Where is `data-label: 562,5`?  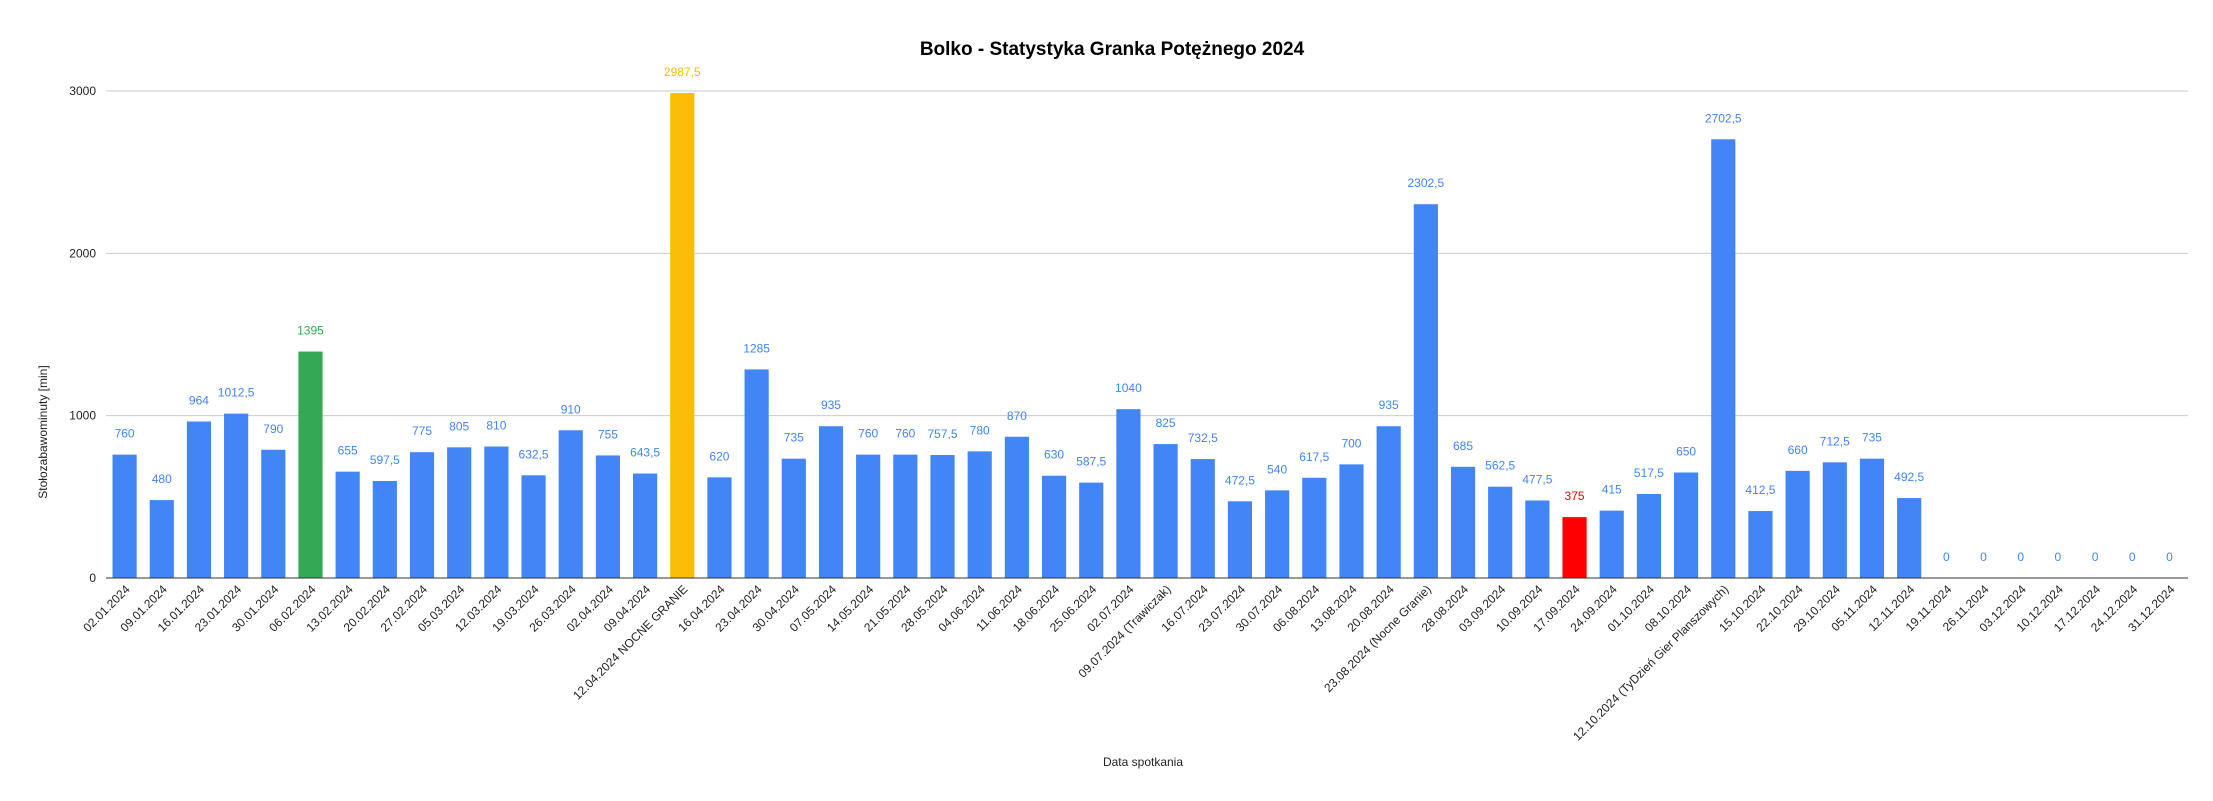 data-label: 562,5 is located at coordinates (1500, 466).